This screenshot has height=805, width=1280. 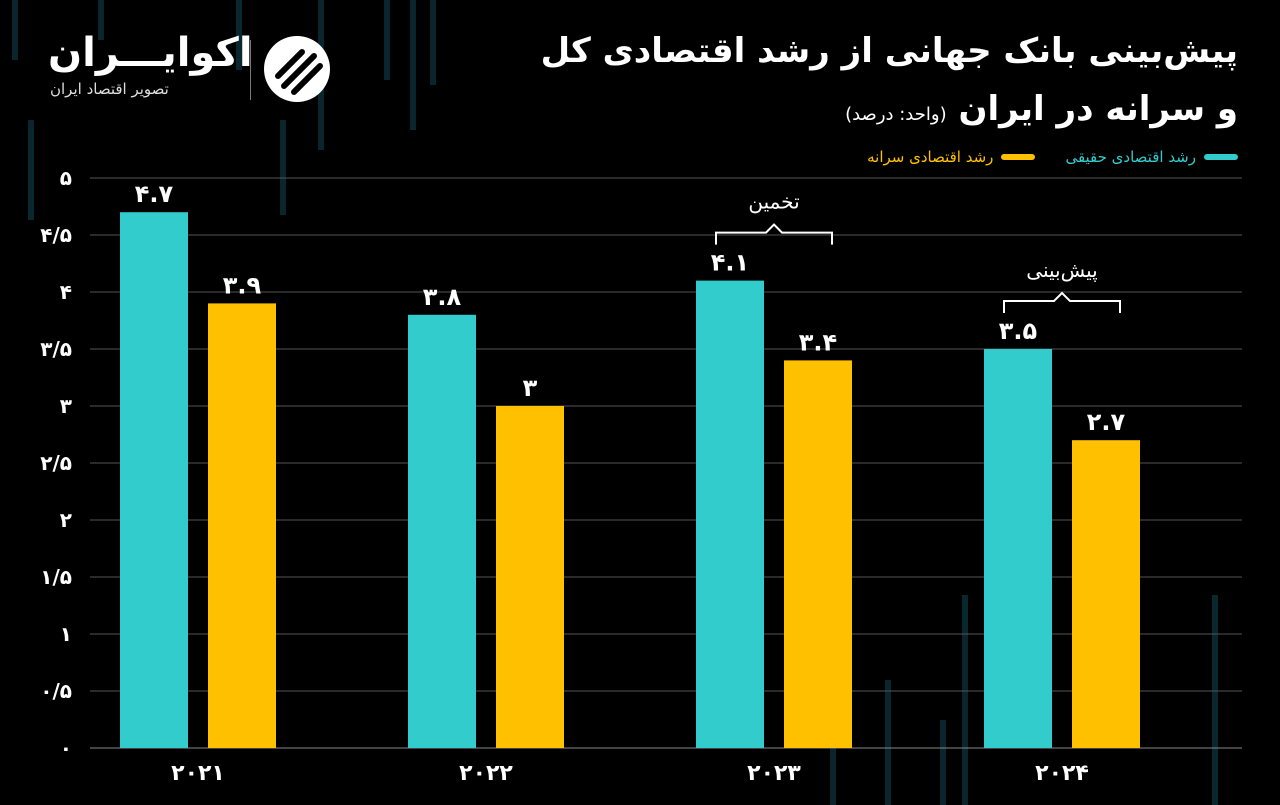 What do you see at coordinates (250, 70) in the screenshot?
I see `logo-divider` at bounding box center [250, 70].